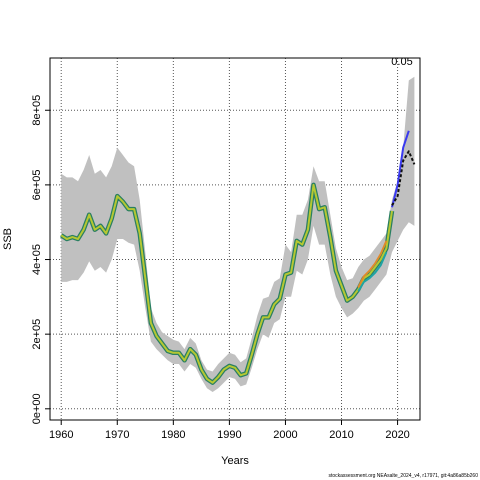  What do you see at coordinates (403, 178) in the screenshot?
I see `series-line-black` at bounding box center [403, 178].